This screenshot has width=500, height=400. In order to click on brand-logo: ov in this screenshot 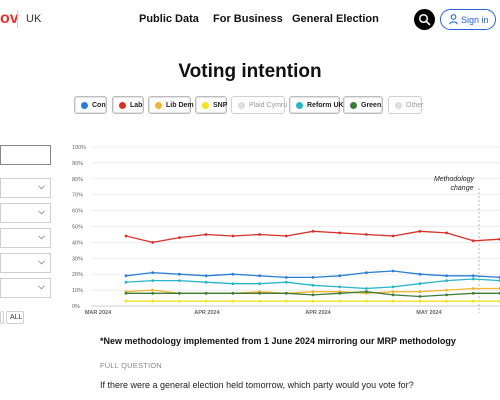, I will do `click(9, 18)`.